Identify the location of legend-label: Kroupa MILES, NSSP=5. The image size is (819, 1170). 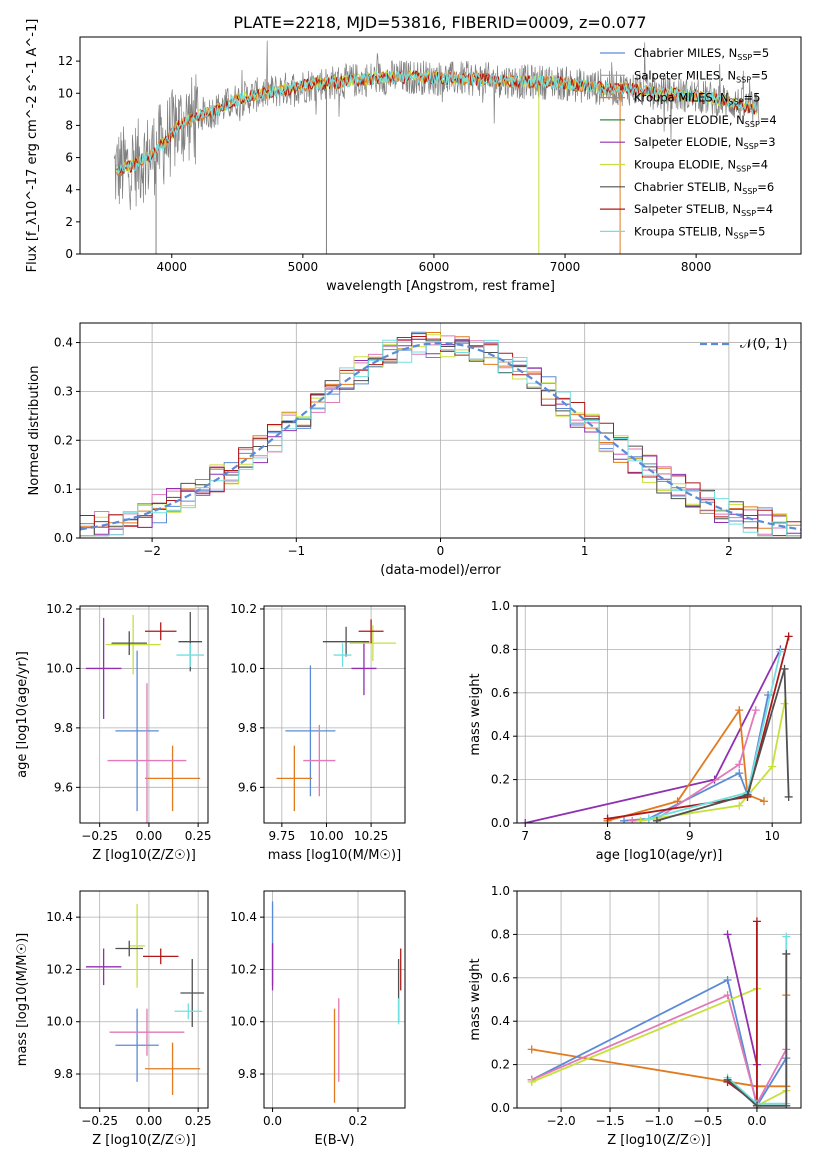
(697, 99).